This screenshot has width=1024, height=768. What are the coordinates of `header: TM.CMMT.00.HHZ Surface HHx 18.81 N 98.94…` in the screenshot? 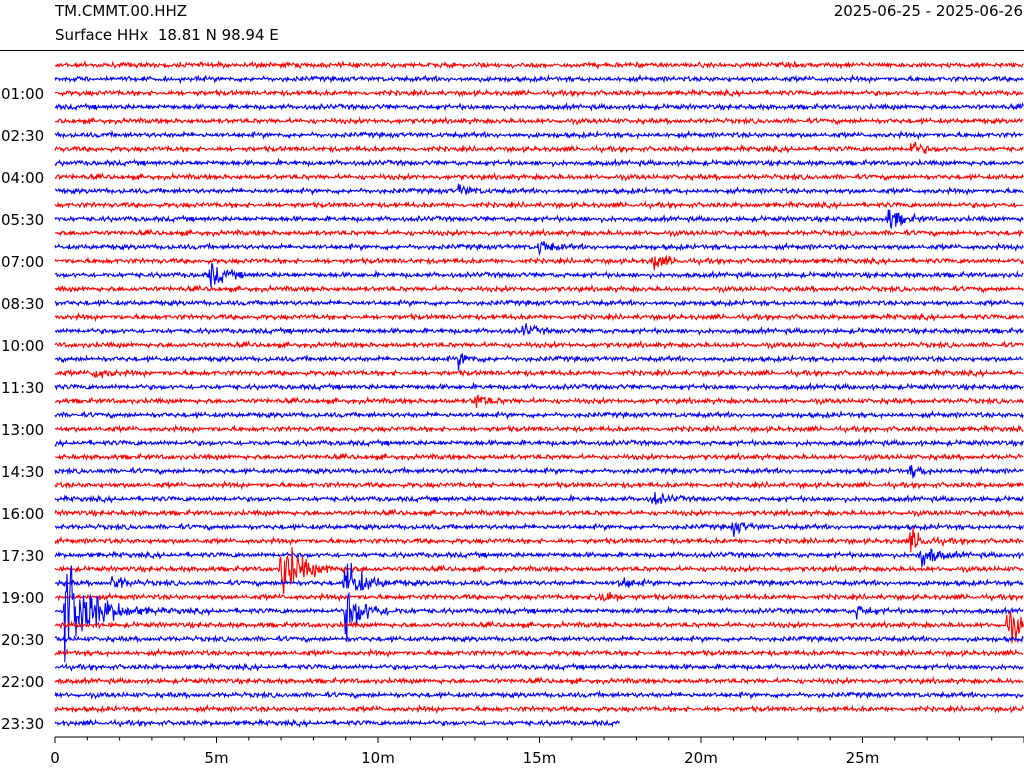 It's located at (512, 26).